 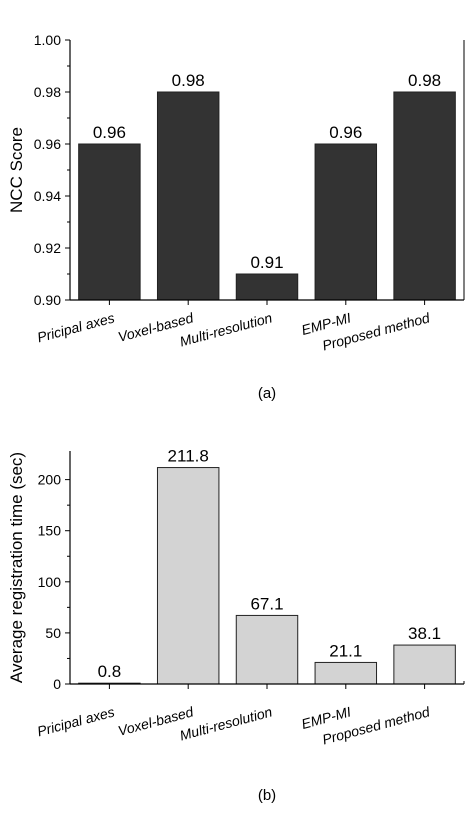 What do you see at coordinates (50, 480) in the screenshot?
I see `y-tick-label: 200` at bounding box center [50, 480].